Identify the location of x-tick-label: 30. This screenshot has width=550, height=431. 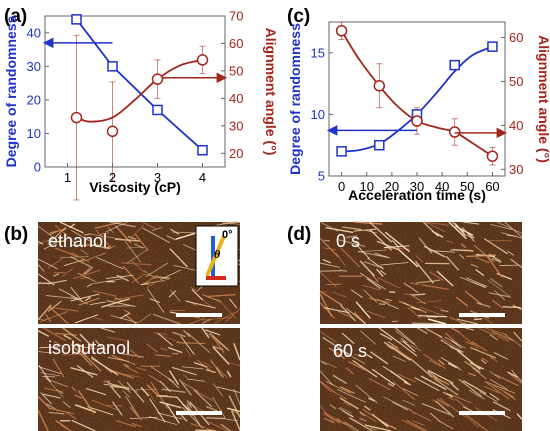
(417, 186).